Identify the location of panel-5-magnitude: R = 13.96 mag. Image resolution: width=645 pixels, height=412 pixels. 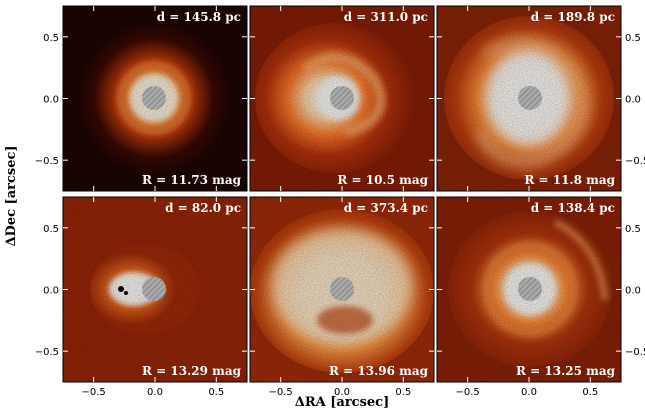
(379, 371).